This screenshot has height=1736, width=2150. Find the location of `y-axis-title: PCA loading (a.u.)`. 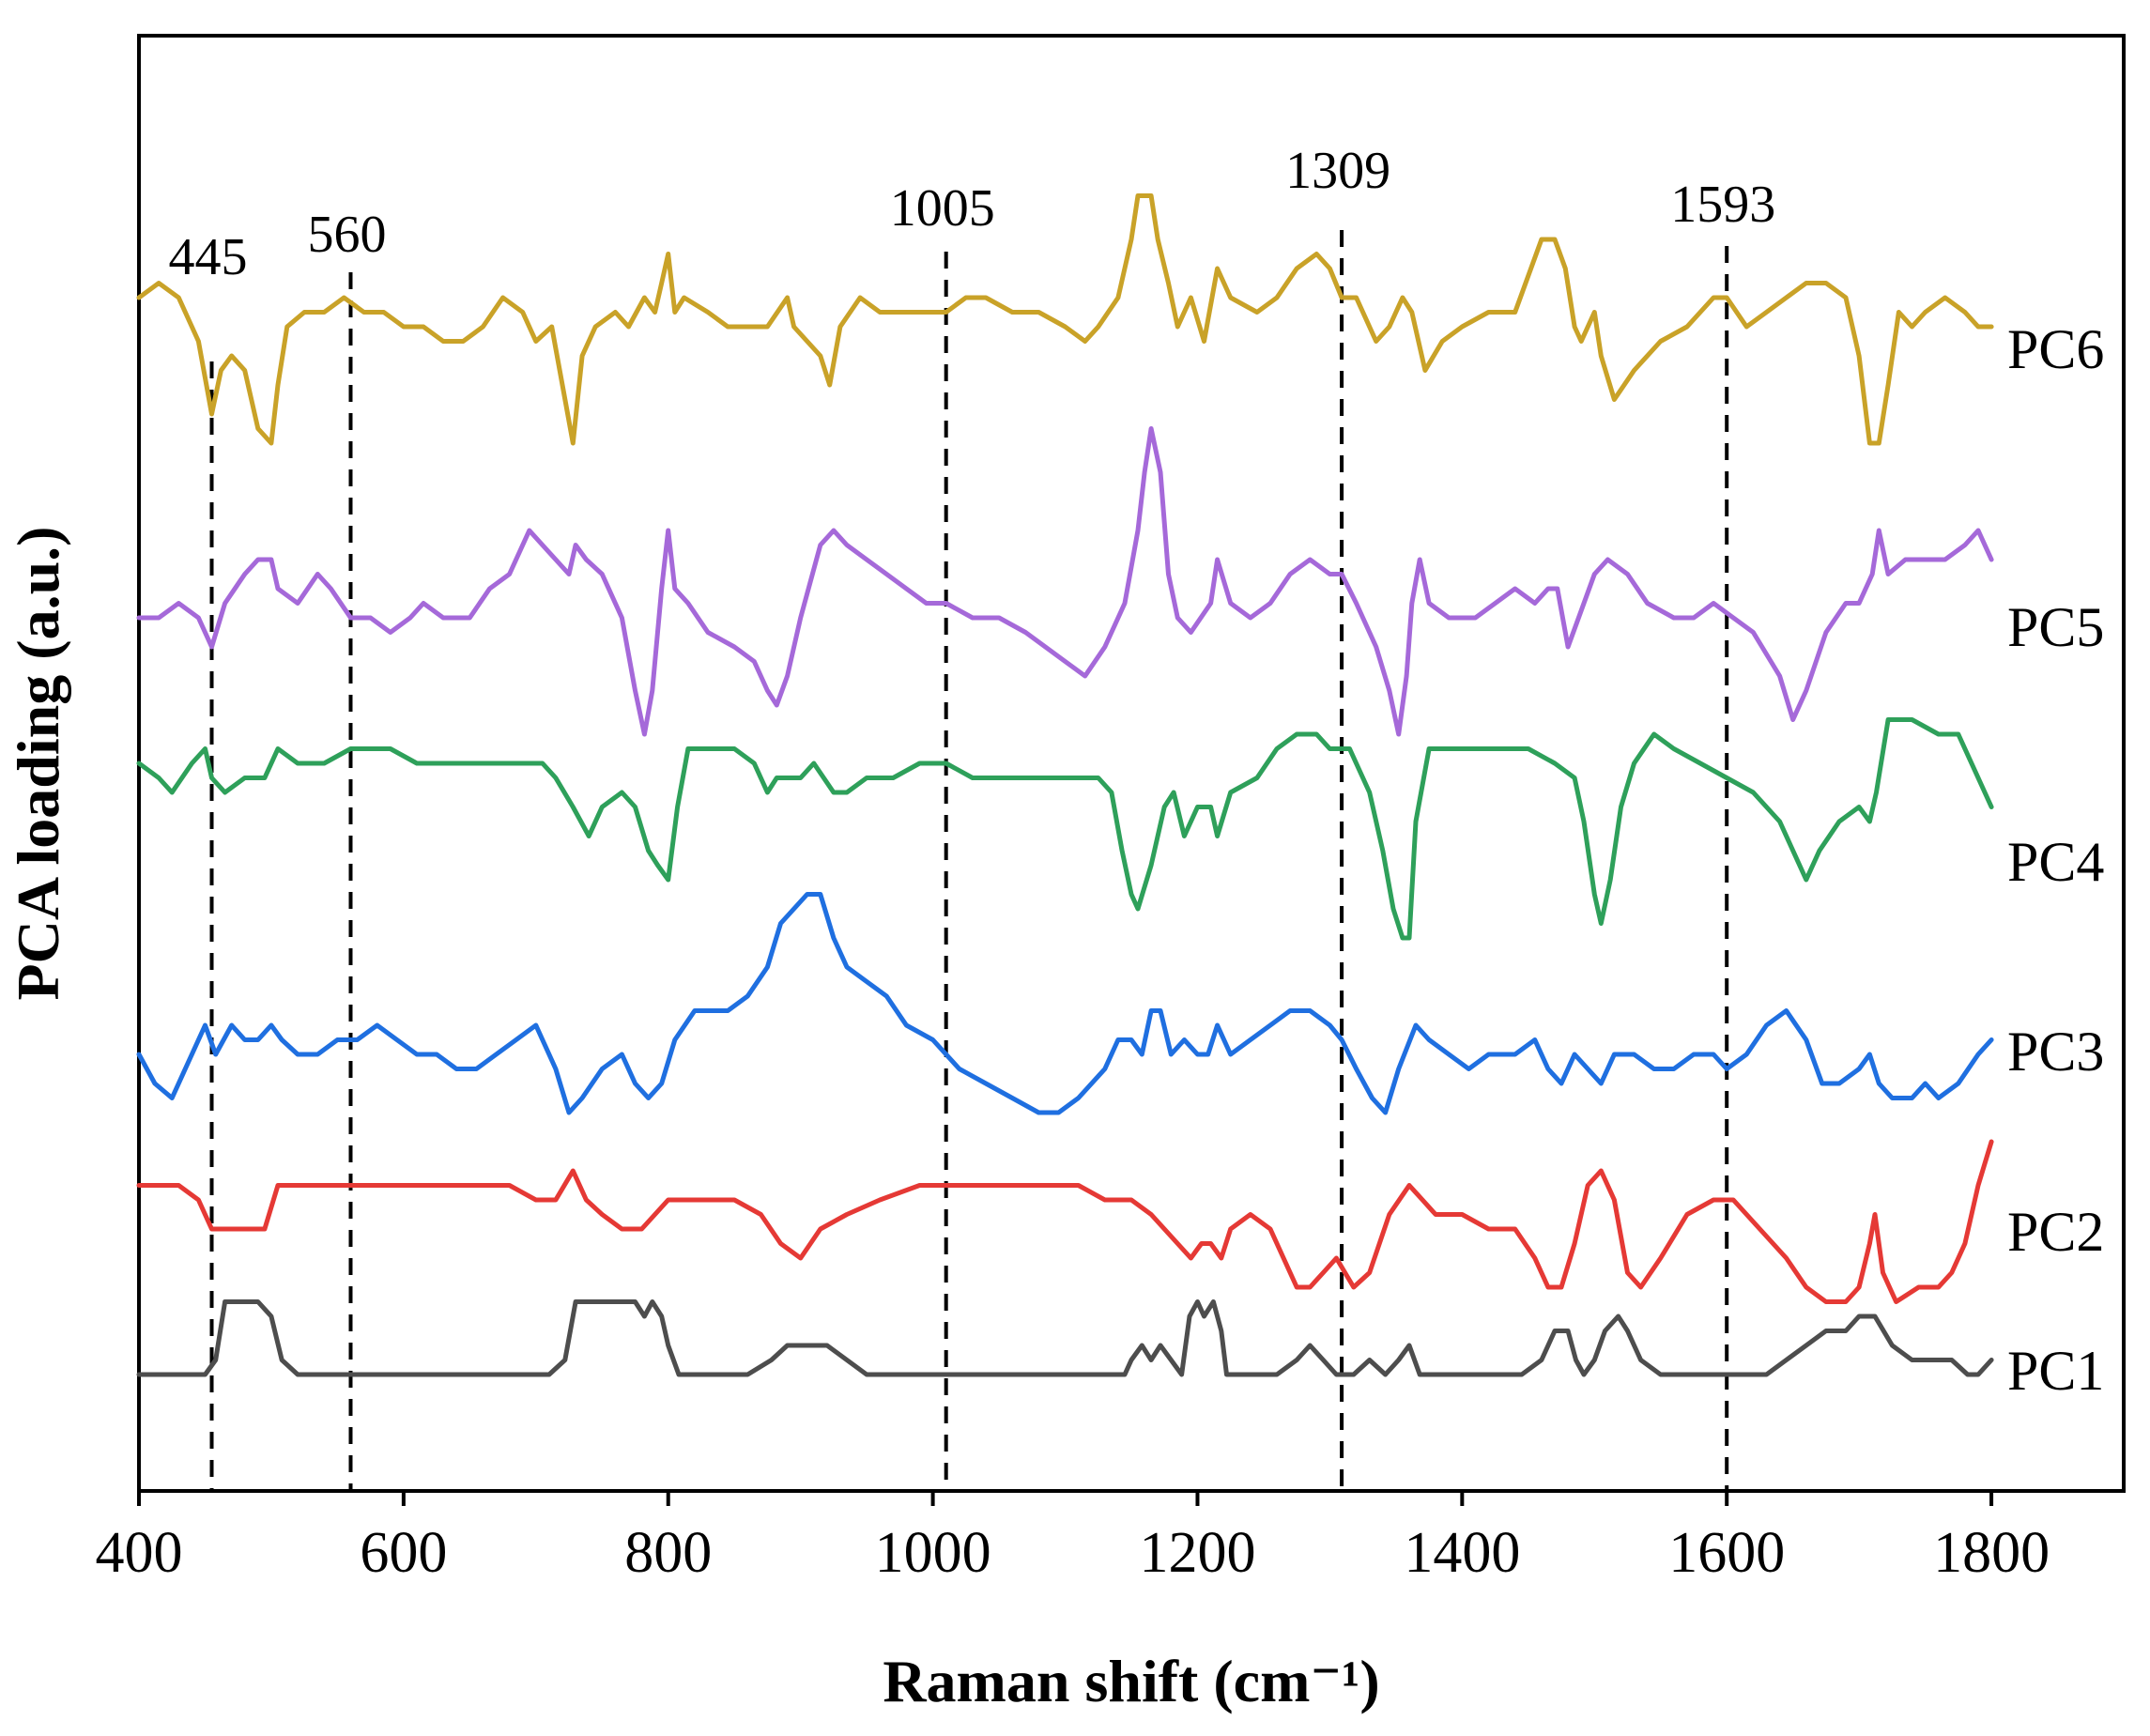

y-axis-title: PCA loading (a.u.) is located at coordinates (38, 764).